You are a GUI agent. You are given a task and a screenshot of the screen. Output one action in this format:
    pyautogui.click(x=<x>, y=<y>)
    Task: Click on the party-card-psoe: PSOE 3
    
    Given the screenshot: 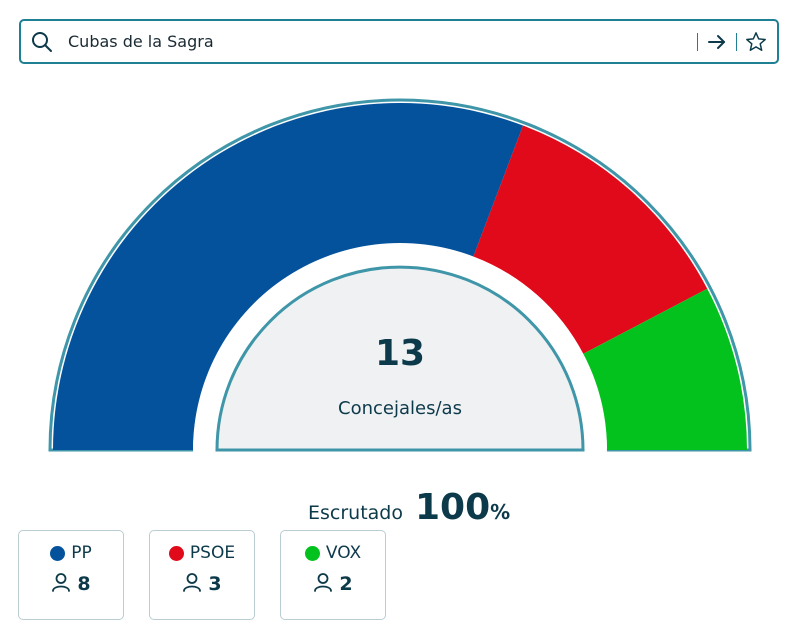 What is the action you would take?
    pyautogui.click(x=202, y=575)
    